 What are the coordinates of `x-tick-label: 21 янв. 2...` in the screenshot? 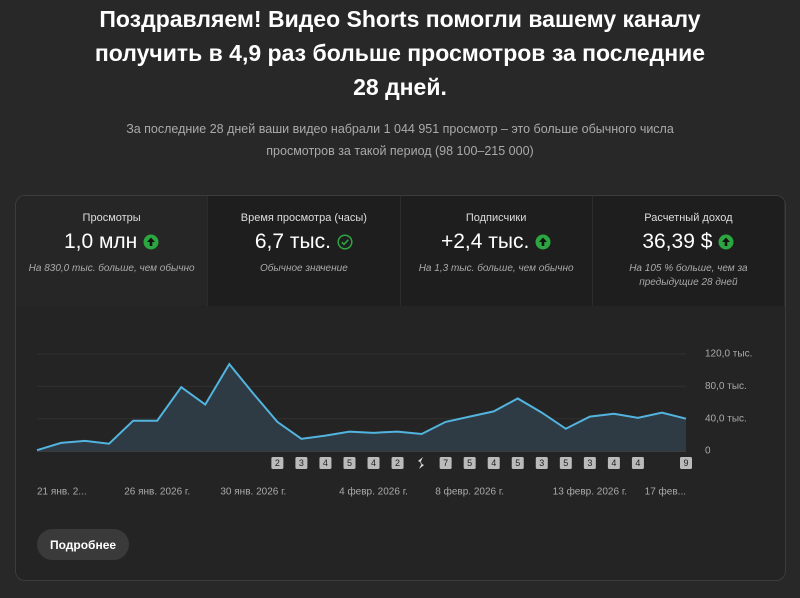 It's located at (62, 492).